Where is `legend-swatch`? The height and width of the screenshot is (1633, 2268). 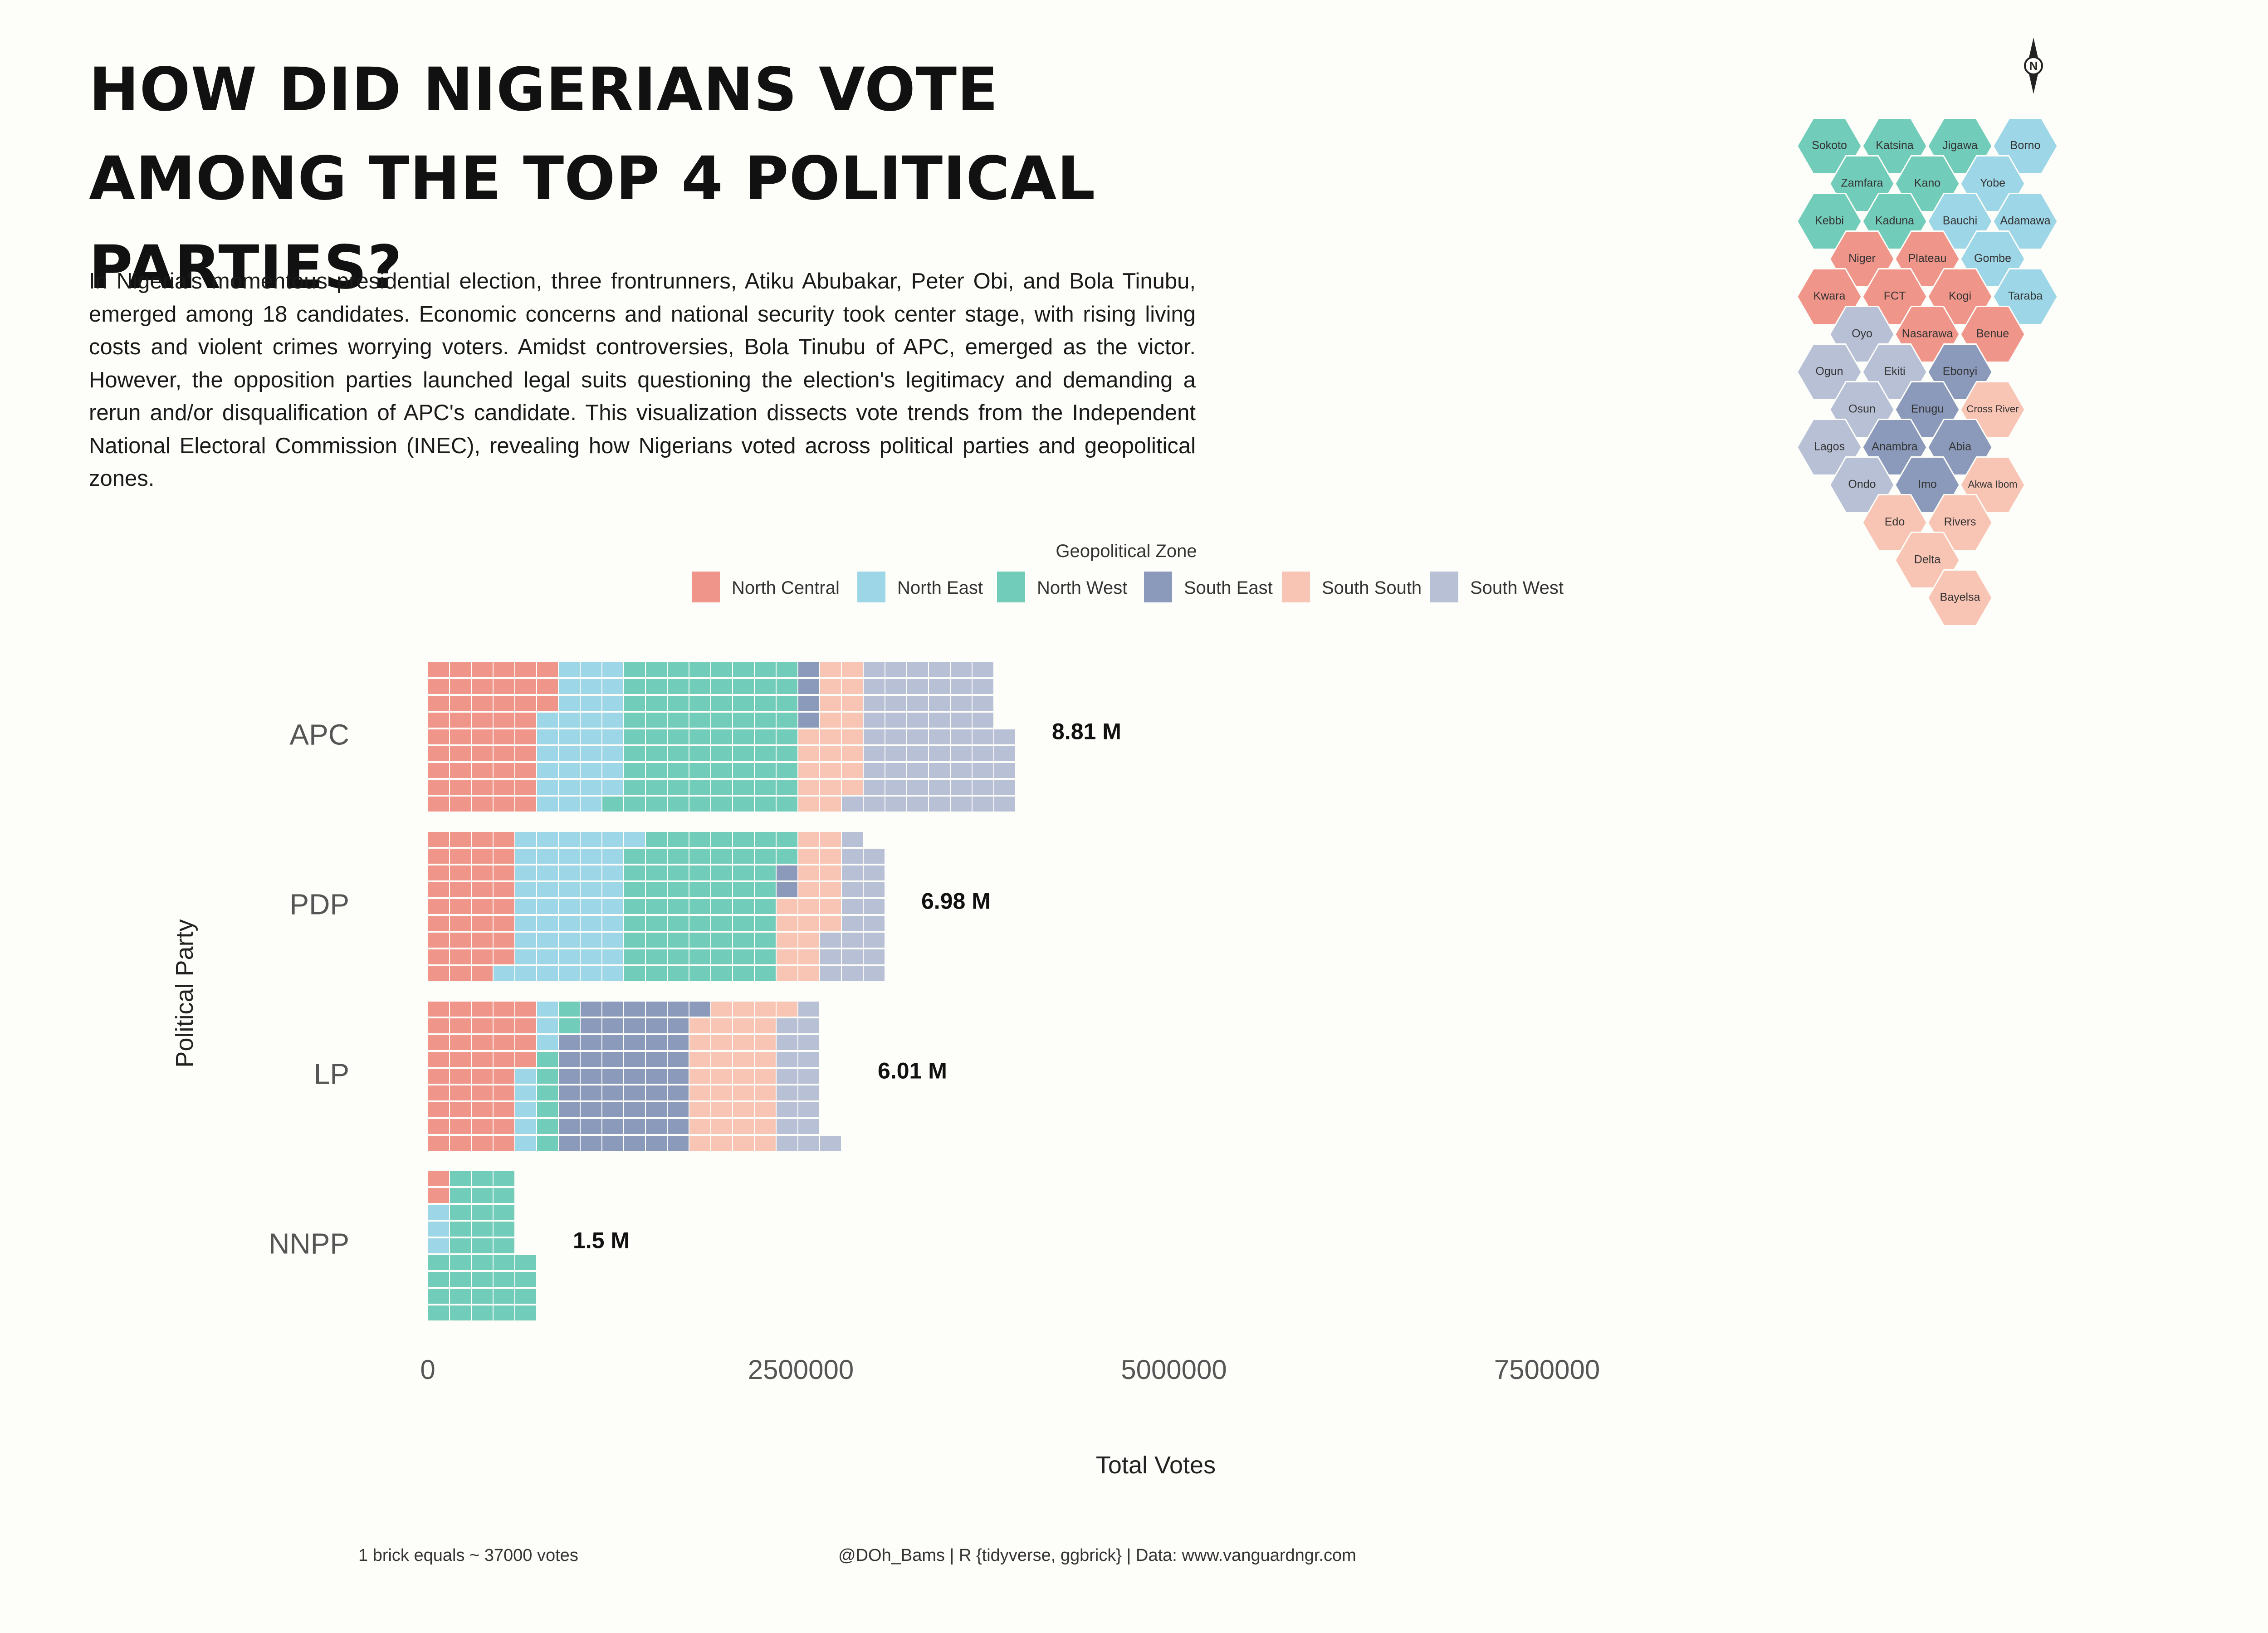 legend-swatch is located at coordinates (1444, 587).